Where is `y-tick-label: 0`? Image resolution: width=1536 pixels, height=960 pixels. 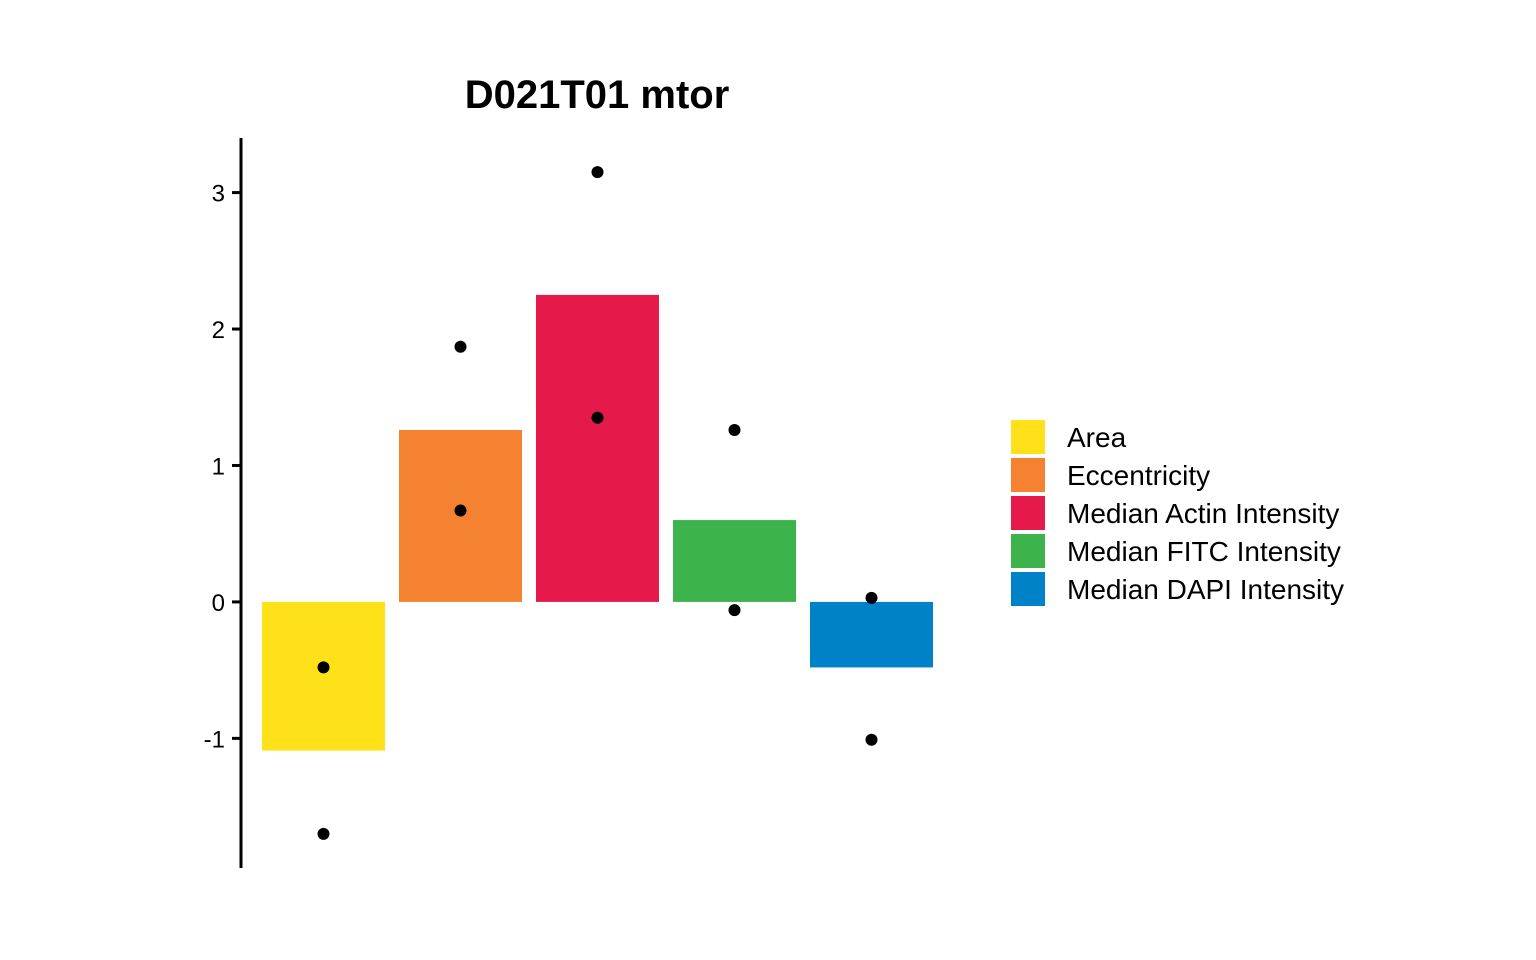
y-tick-label: 0 is located at coordinates (218, 603).